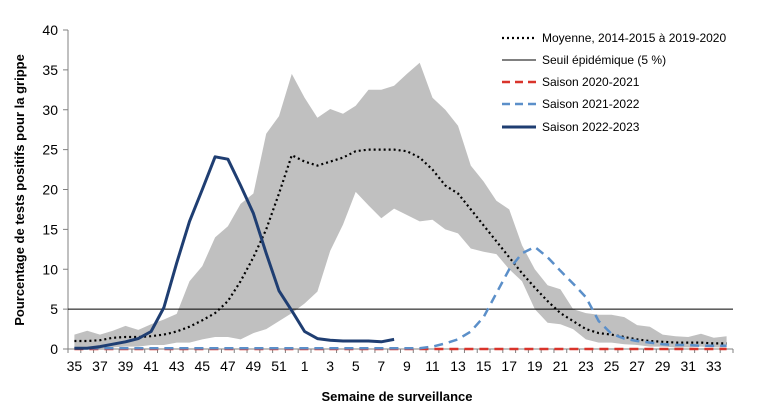 Image resolution: width=762 pixels, height=420 pixels. What do you see at coordinates (381, 366) in the screenshot?
I see `x-tick-label: 7` at bounding box center [381, 366].